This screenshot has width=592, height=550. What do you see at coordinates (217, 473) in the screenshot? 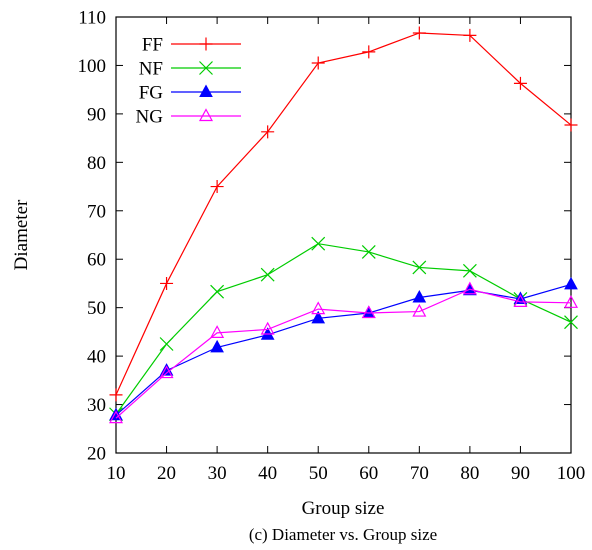
I see `x-tick-label: 30` at bounding box center [217, 473].